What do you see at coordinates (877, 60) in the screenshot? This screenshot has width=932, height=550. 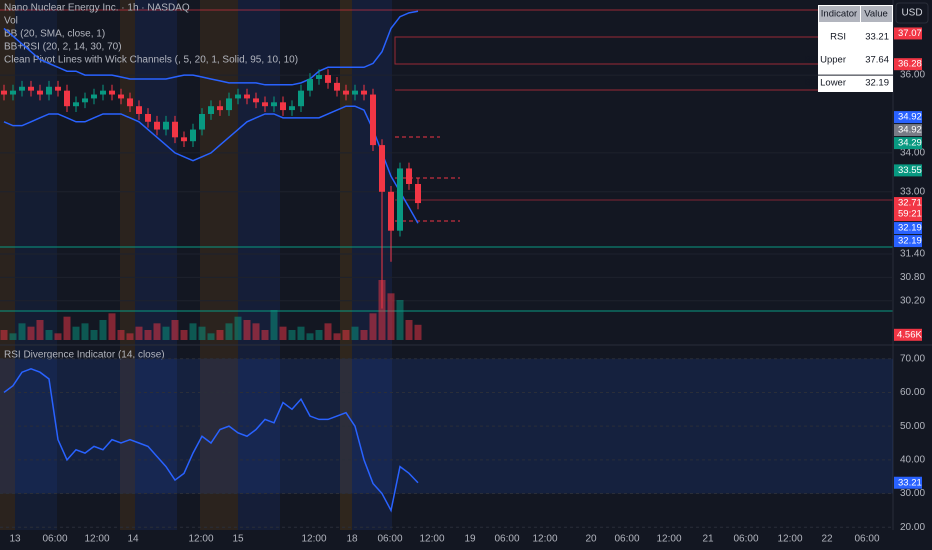 I see `table-cell: 37.64` at bounding box center [877, 60].